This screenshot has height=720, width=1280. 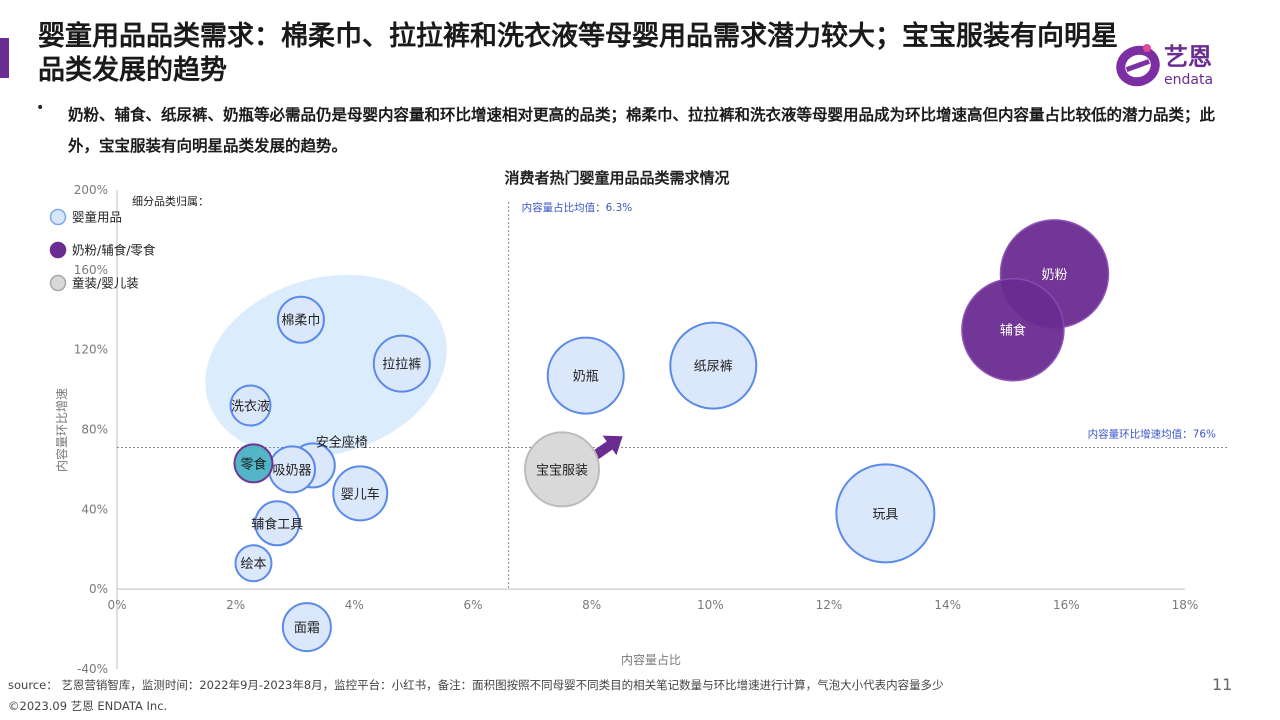 What do you see at coordinates (170, 201) in the screenshot?
I see `legend-title: 细分品类归属：` at bounding box center [170, 201].